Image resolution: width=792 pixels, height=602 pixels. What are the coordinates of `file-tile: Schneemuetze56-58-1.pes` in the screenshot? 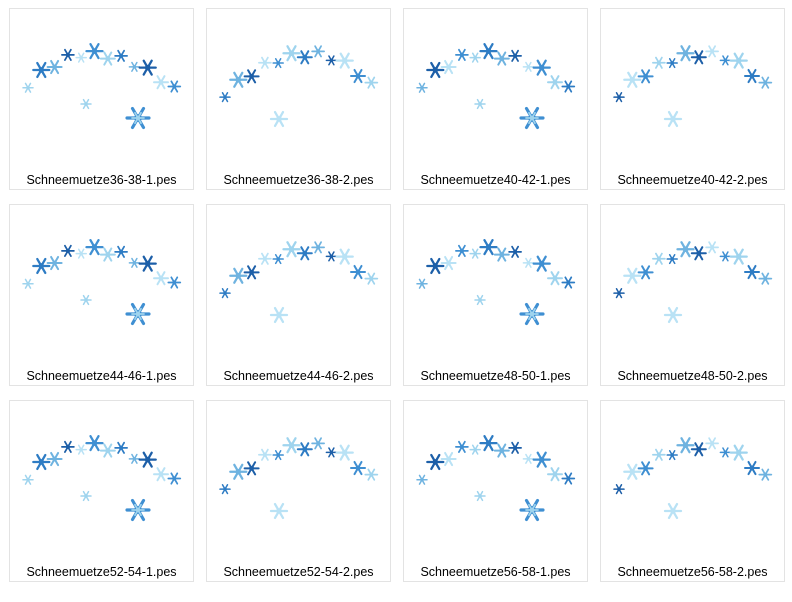 It's located at (495, 491).